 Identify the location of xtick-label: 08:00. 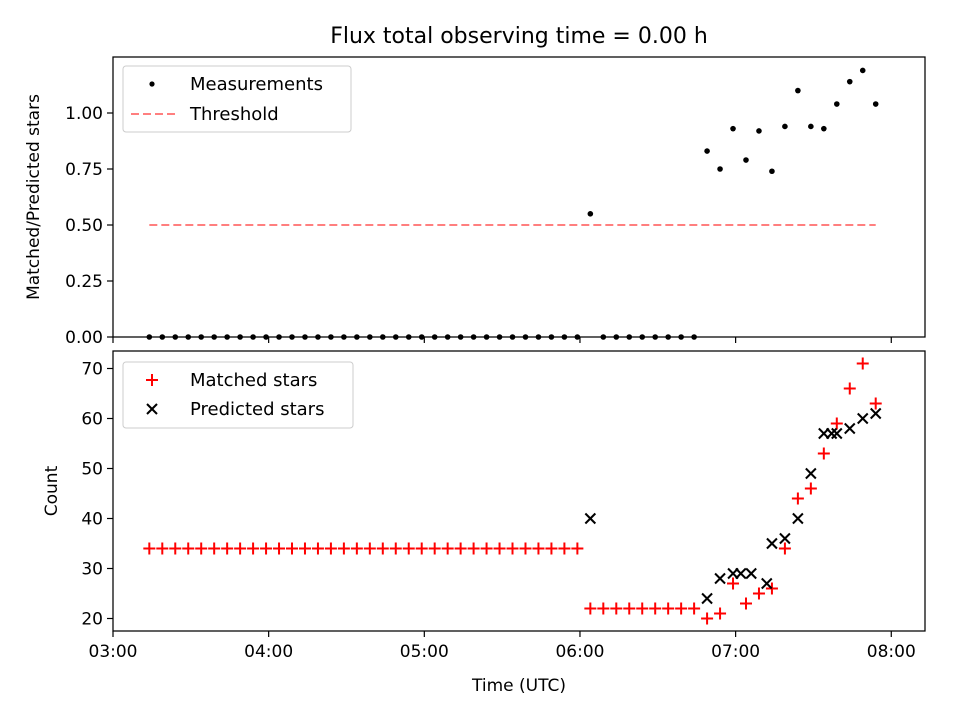
(891, 652).